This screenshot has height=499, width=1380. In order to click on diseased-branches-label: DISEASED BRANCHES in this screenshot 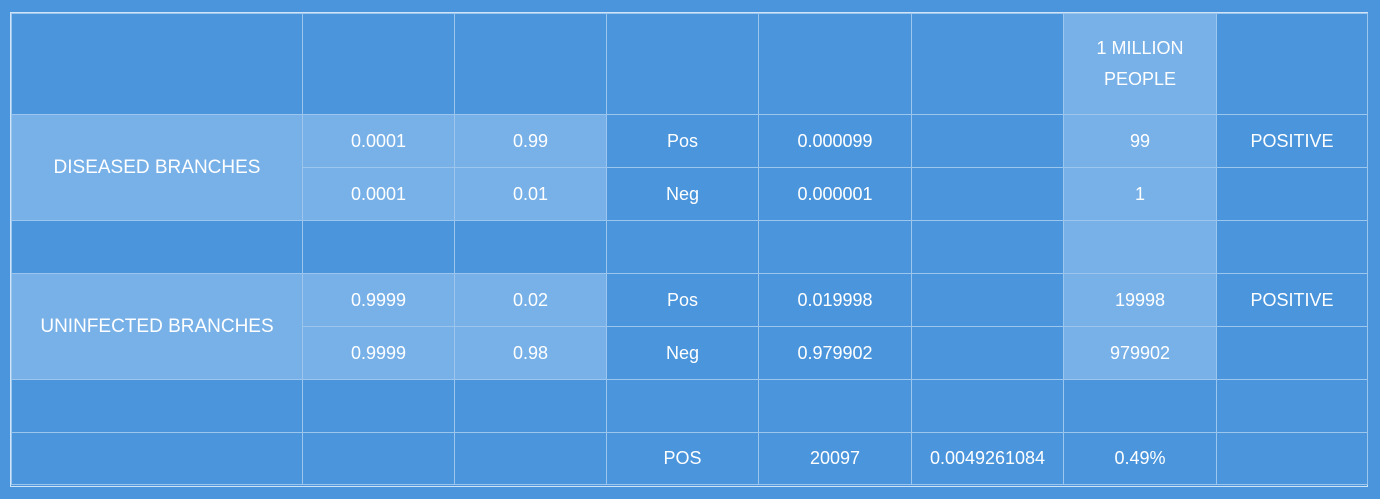, I will do `click(157, 167)`.